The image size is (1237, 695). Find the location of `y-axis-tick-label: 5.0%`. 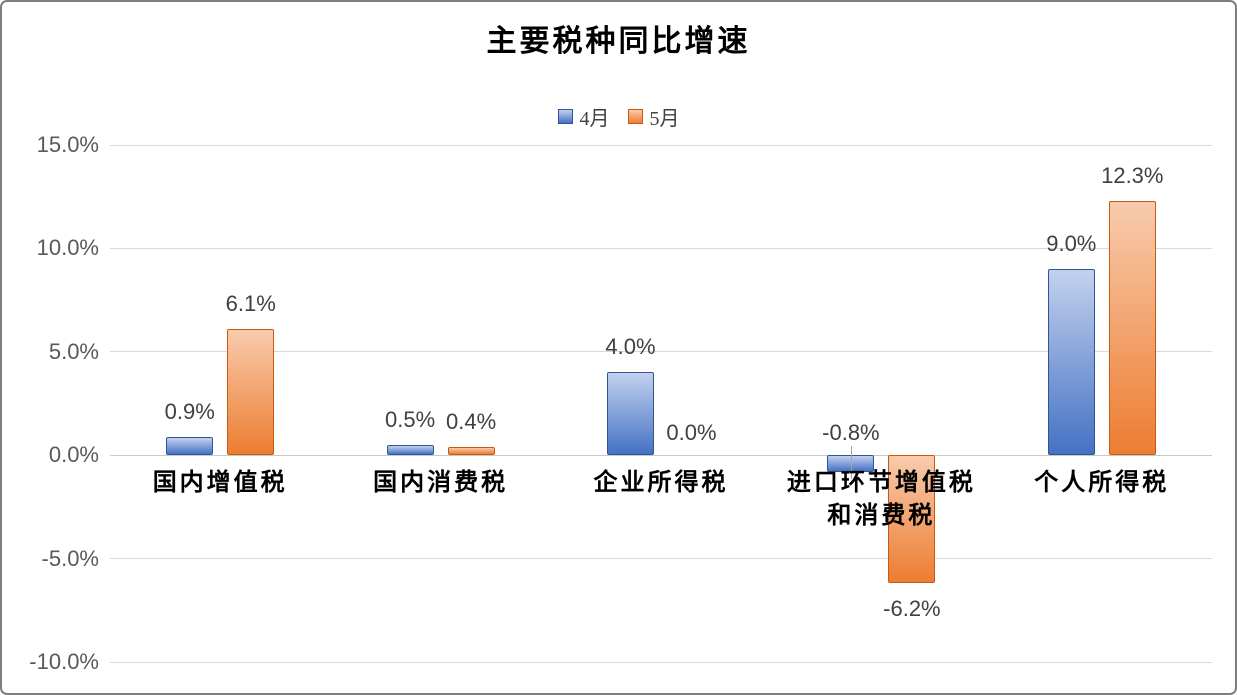

y-axis-tick-label: 5.0% is located at coordinates (73, 351).